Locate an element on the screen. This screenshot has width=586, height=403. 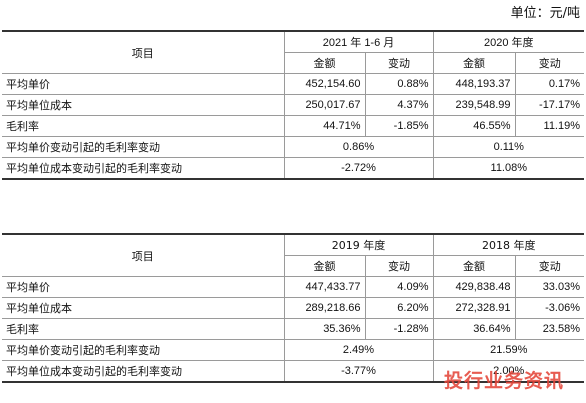
table-row: 平均单价 447,433.77 4.09% 429,838.48 33.03% is located at coordinates (293, 287).